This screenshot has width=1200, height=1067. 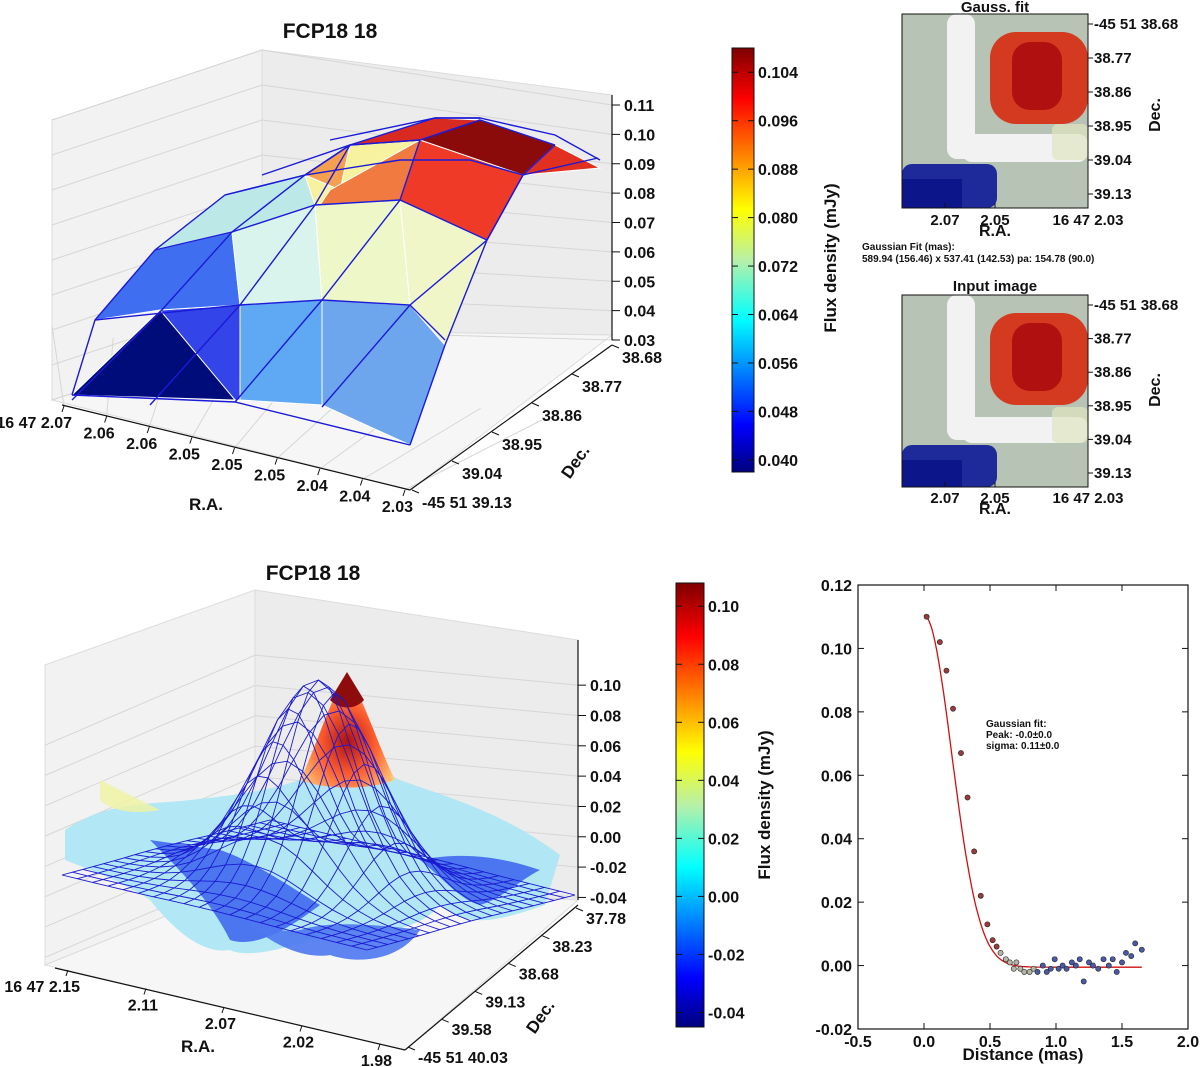 I want to click on z-axis-ticks: -0.04 -0.02 0.00 0.02 0.04 0.06 0.08 0.10, so click(x=602, y=792).